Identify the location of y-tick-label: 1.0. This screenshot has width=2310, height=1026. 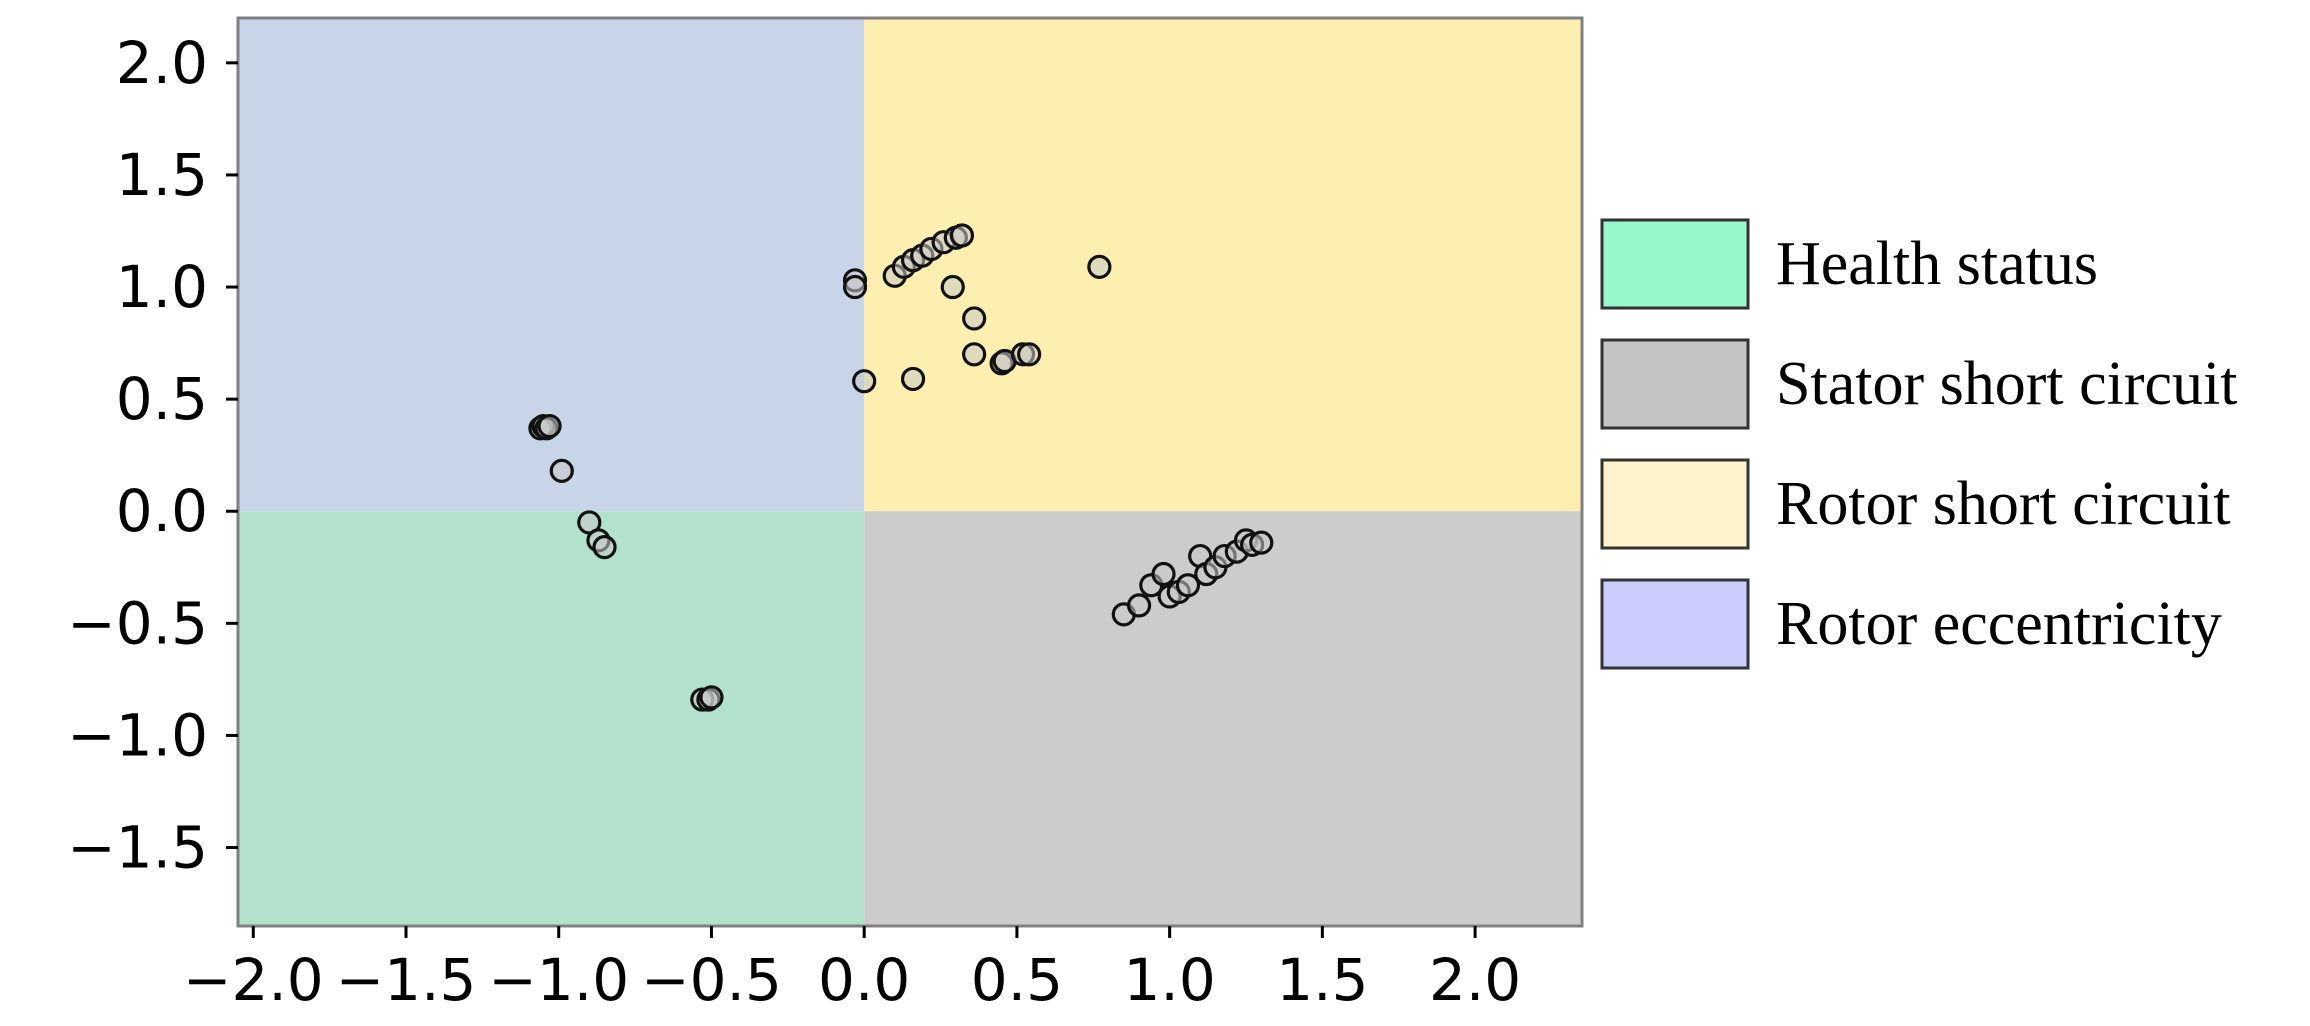
(162, 287).